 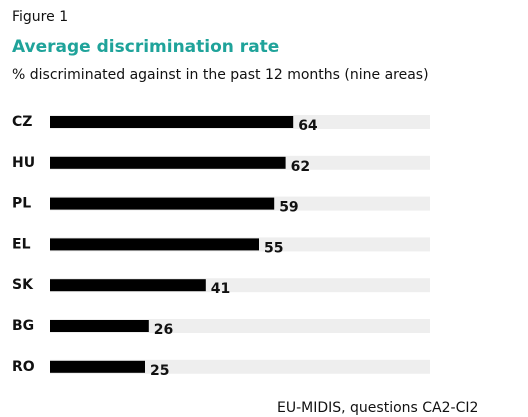 What do you see at coordinates (23, 367) in the screenshot?
I see `y-tick-label: RO` at bounding box center [23, 367].